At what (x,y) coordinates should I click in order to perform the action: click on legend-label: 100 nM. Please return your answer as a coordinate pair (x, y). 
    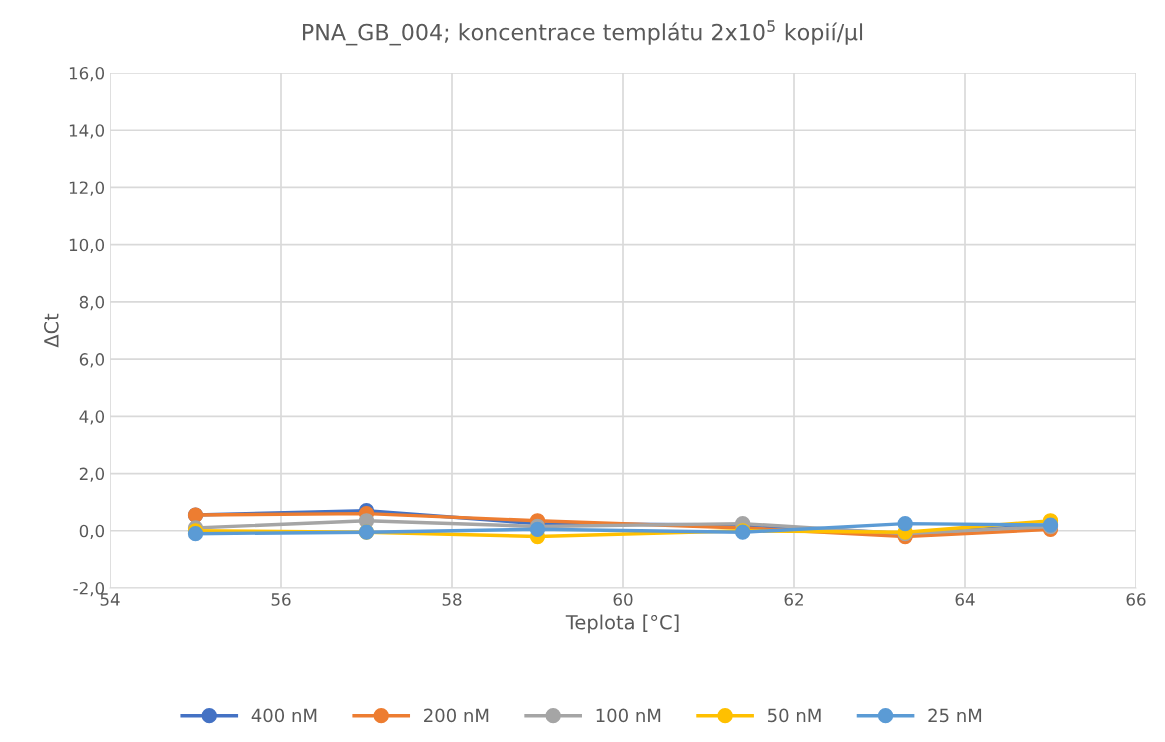
    Looking at the image, I should click on (628, 715).